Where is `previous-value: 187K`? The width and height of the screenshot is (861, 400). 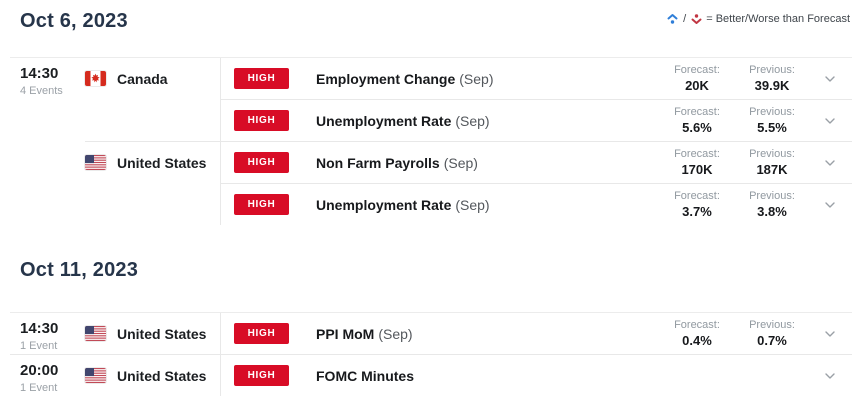
previous-value: 187K is located at coordinates (772, 169).